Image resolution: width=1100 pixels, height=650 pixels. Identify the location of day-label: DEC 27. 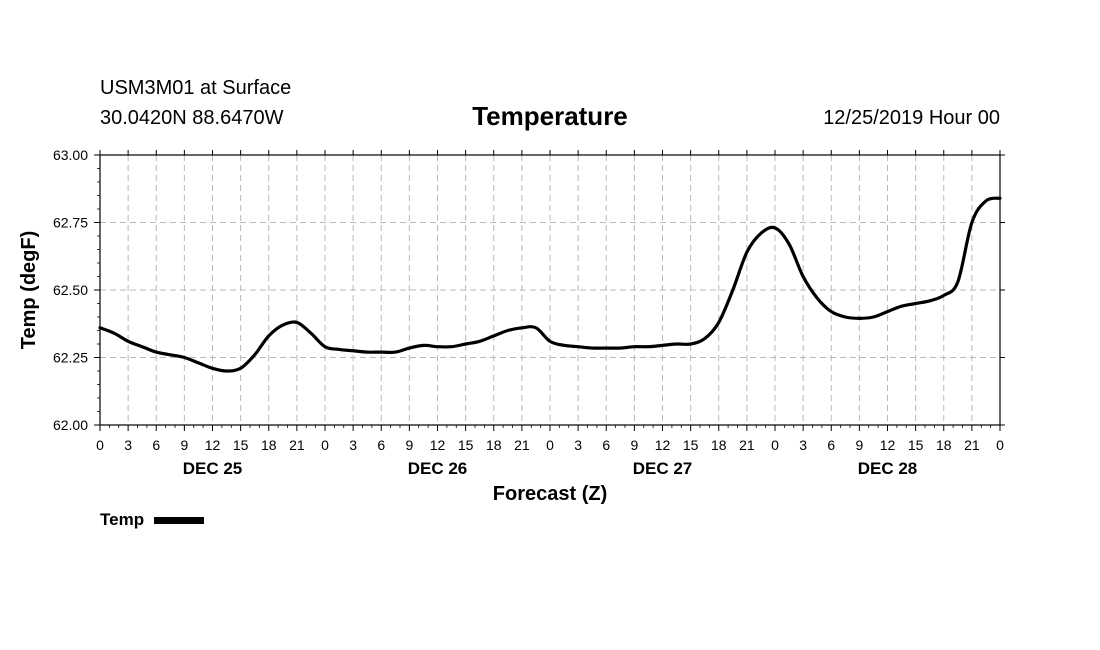
(663, 468).